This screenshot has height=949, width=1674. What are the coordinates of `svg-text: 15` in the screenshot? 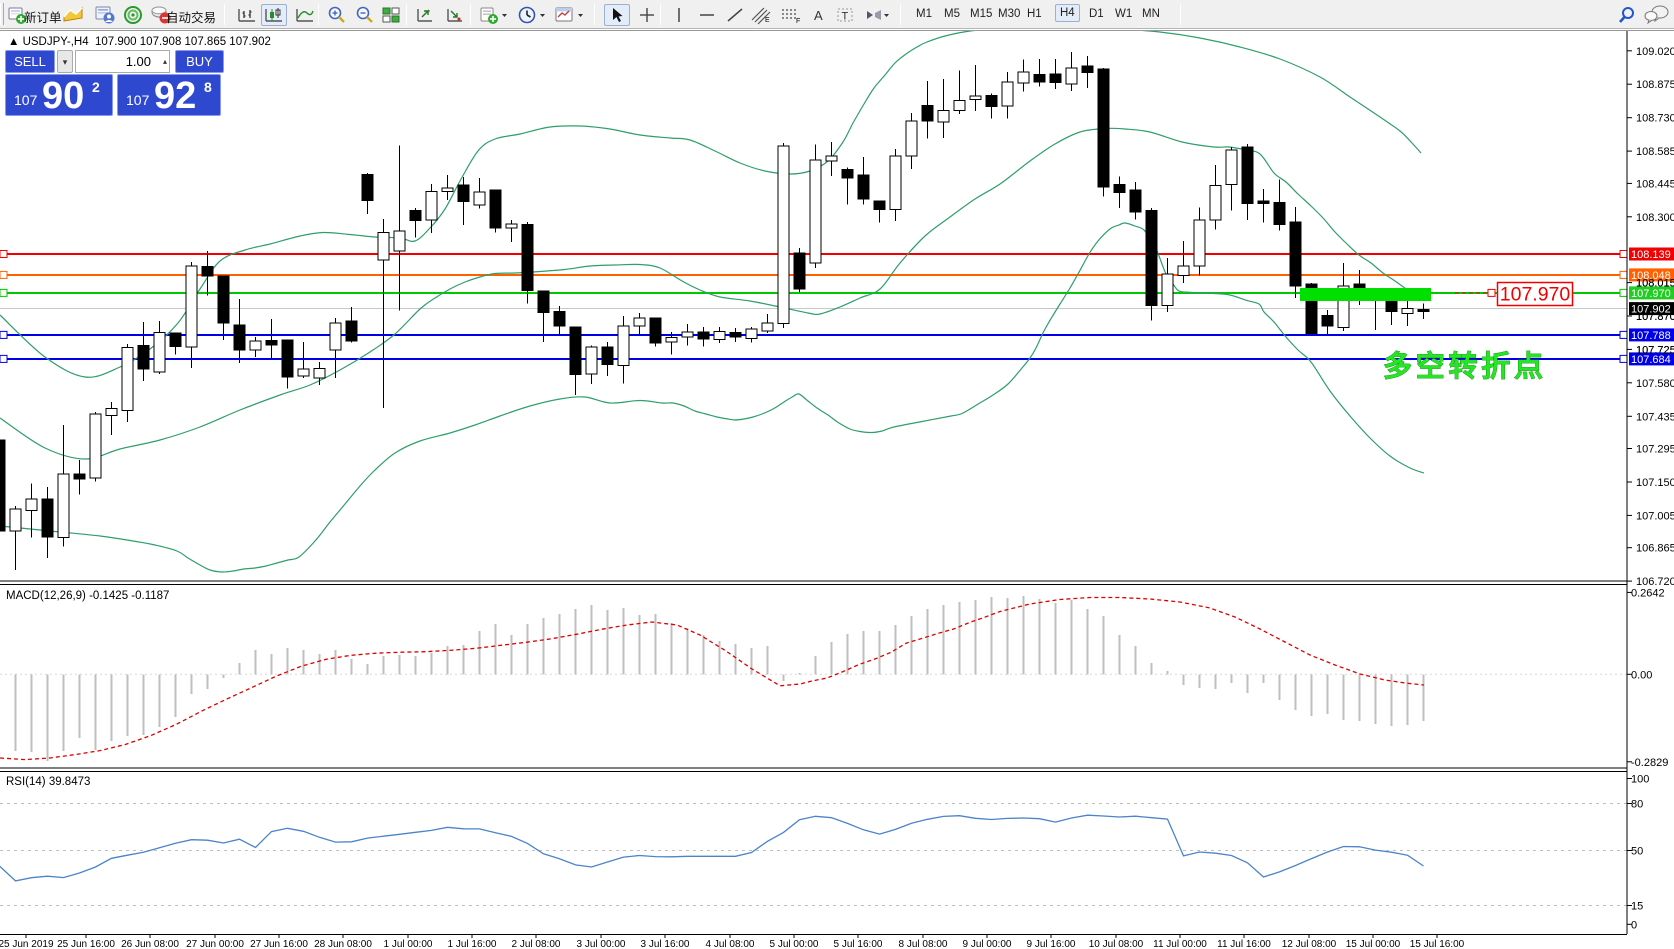 It's located at (1637, 907).